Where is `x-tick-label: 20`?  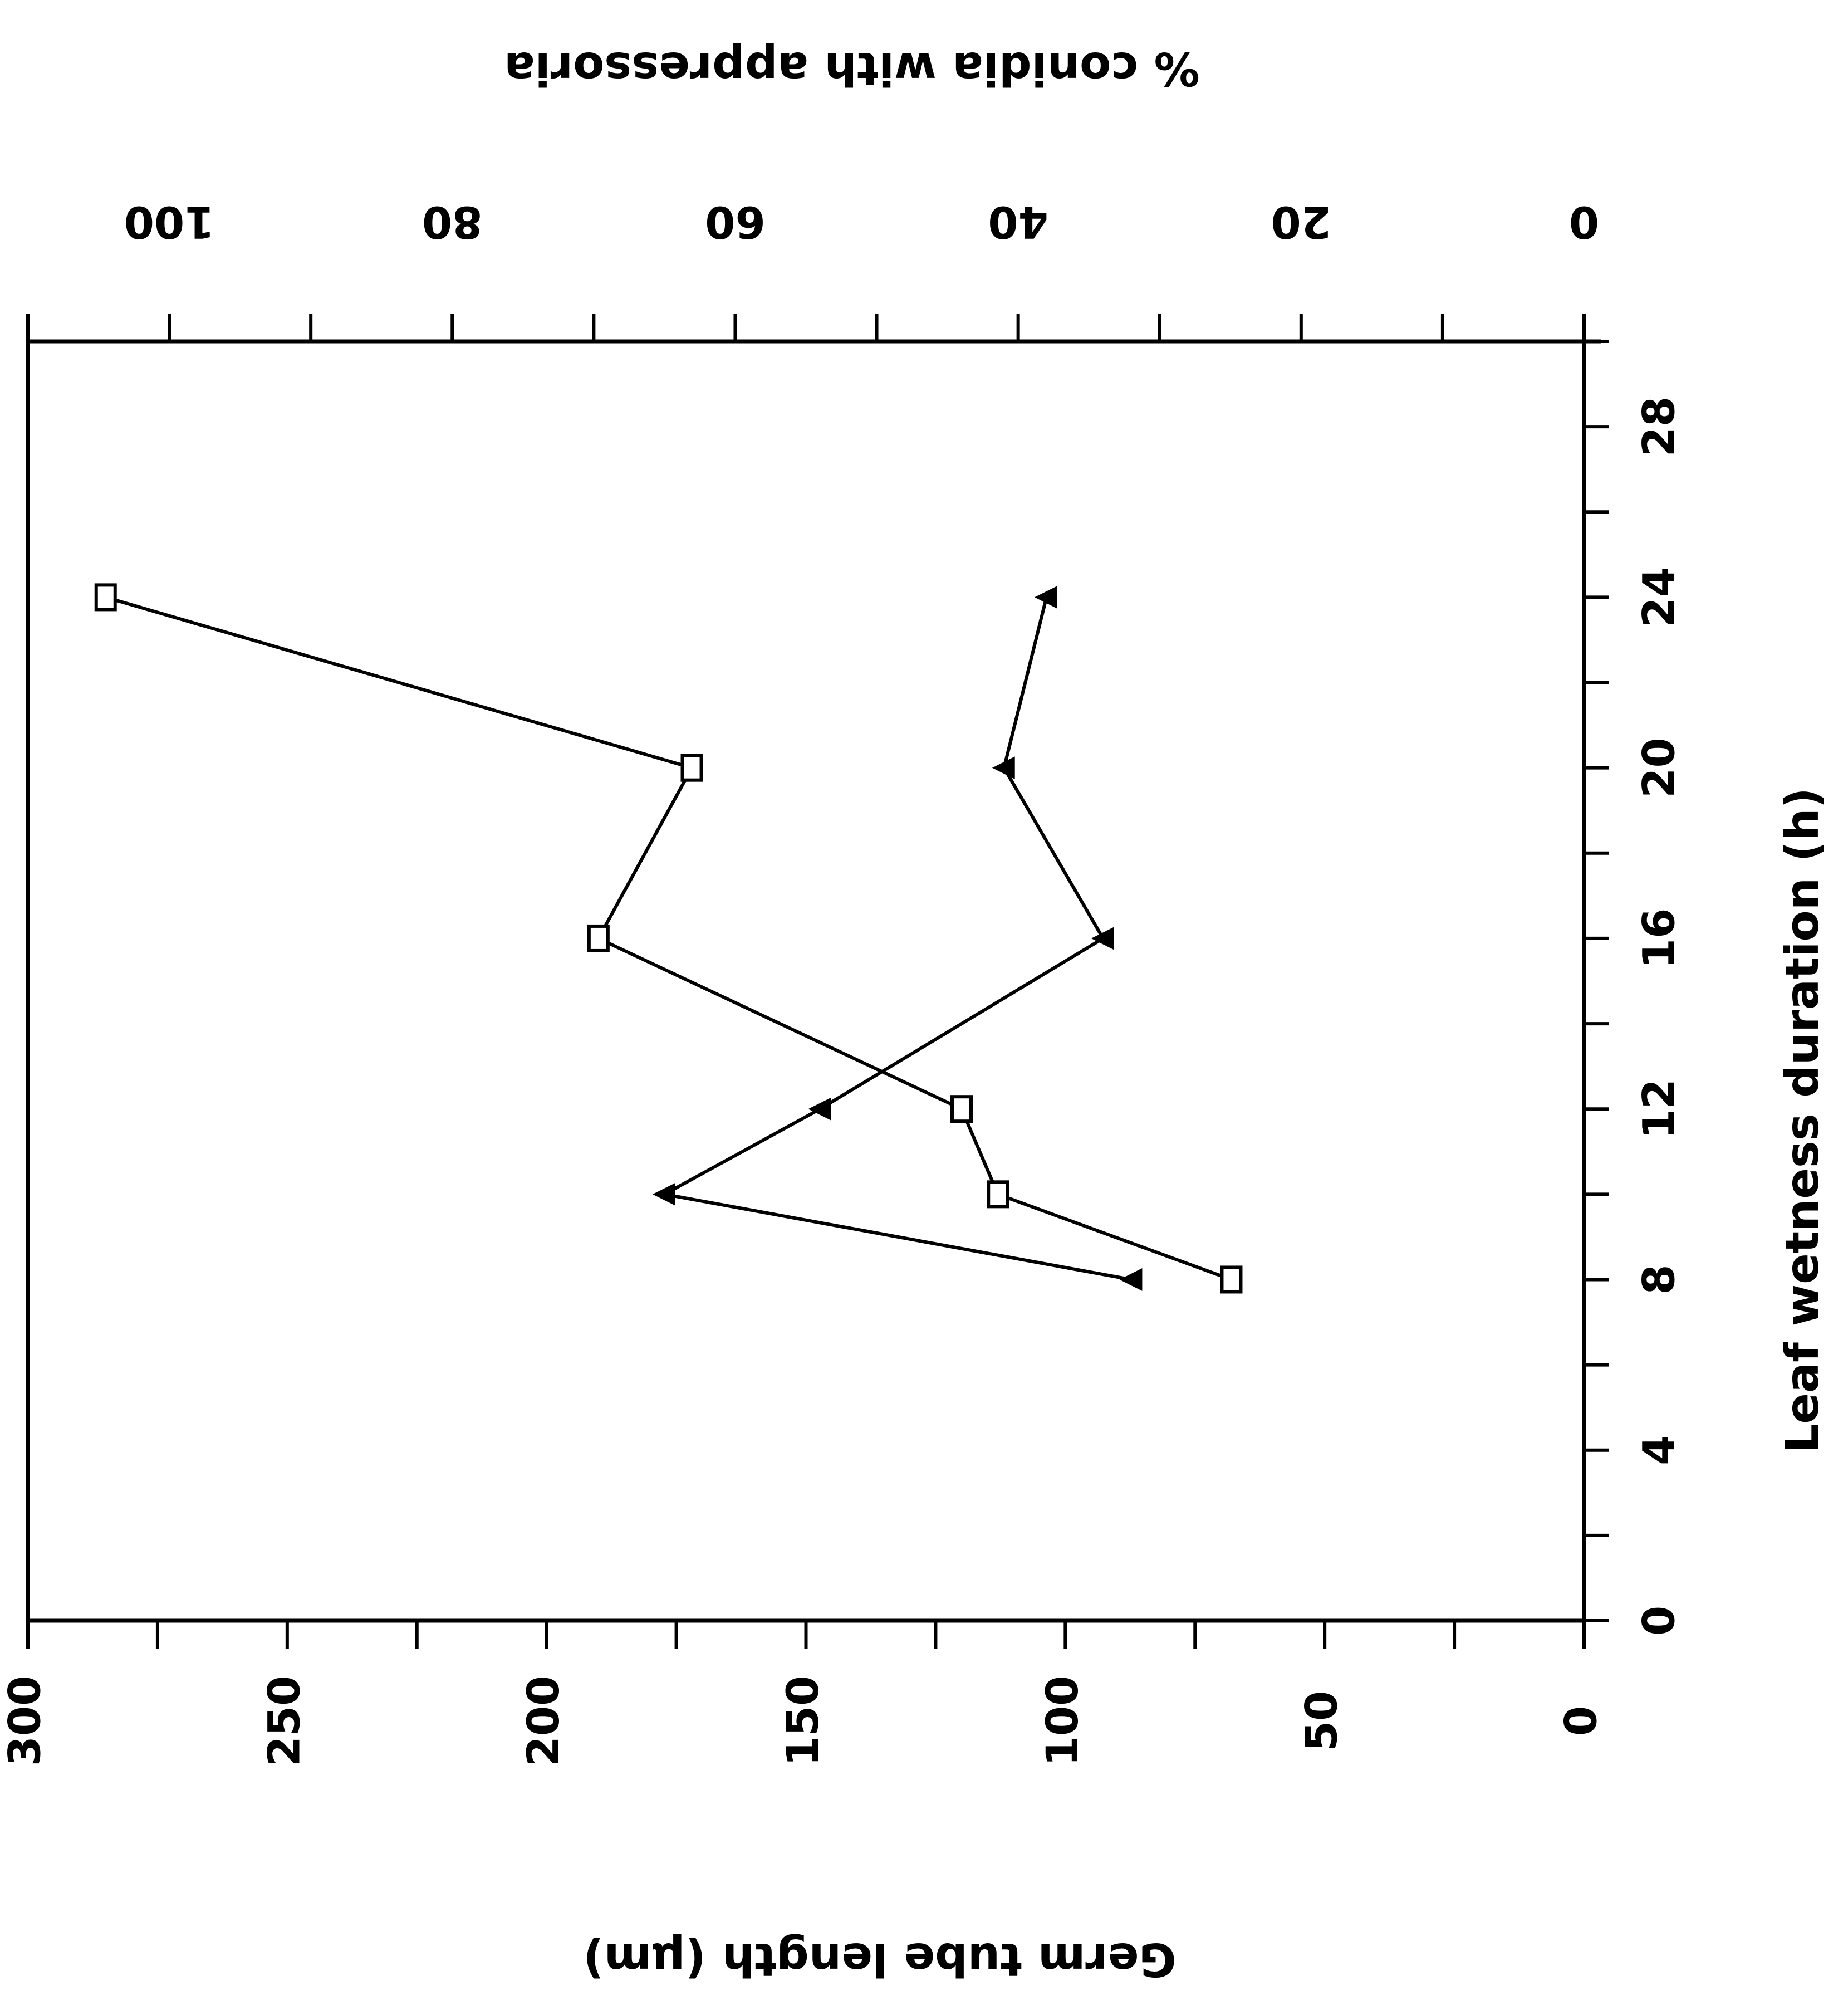 x-tick-label: 20 is located at coordinates (1659, 767).